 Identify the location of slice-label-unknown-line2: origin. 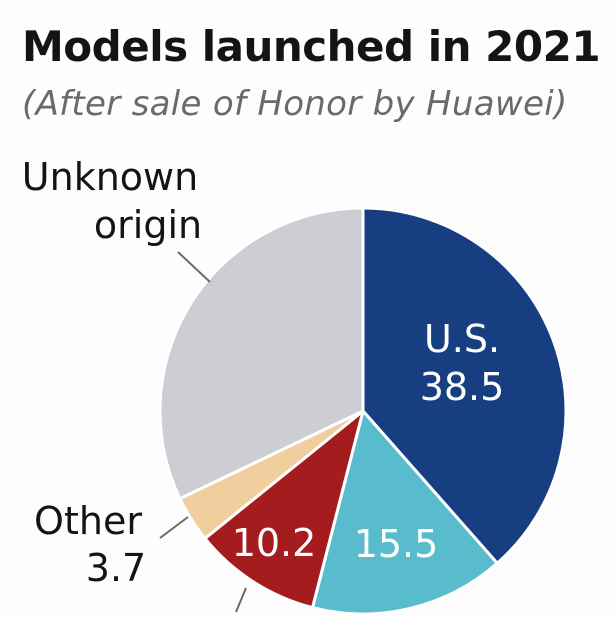
(148, 225).